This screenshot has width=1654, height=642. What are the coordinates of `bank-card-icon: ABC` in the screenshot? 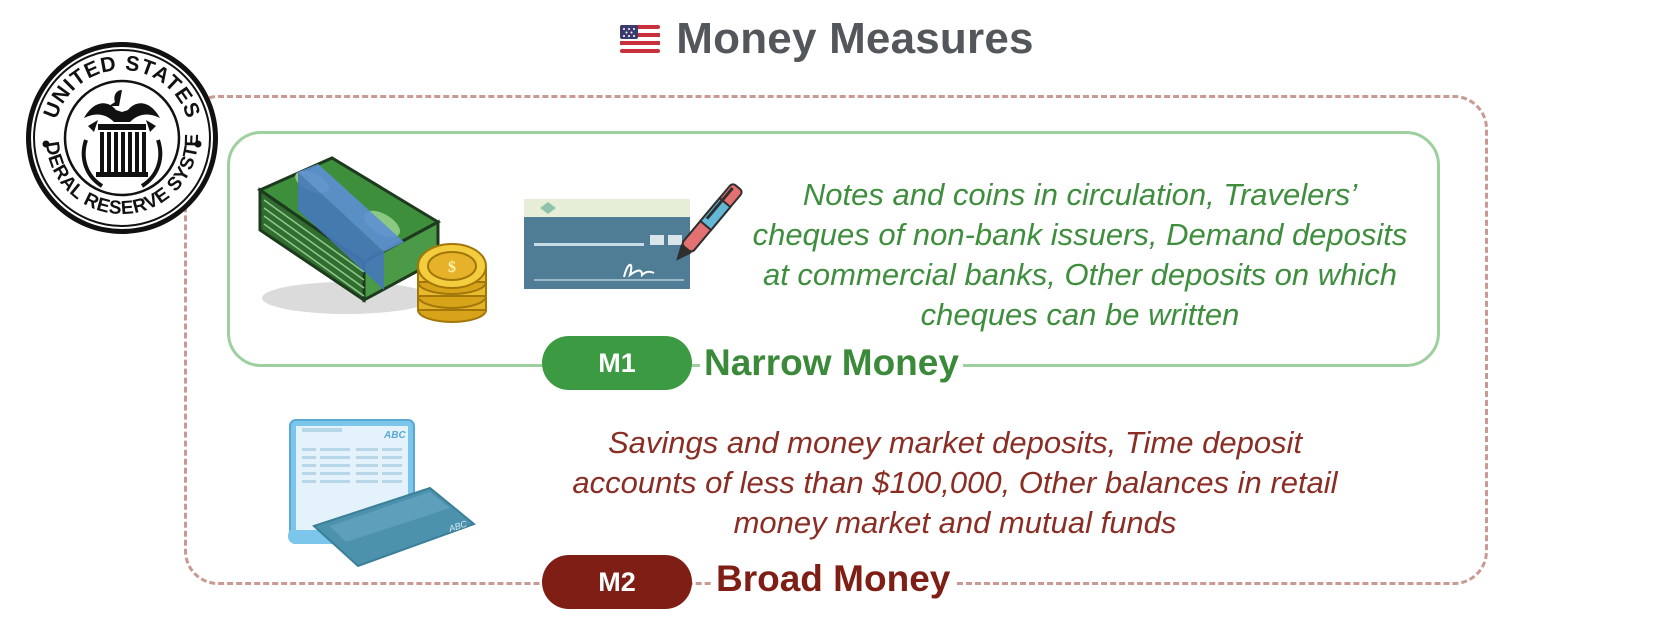 It's located at (394, 527).